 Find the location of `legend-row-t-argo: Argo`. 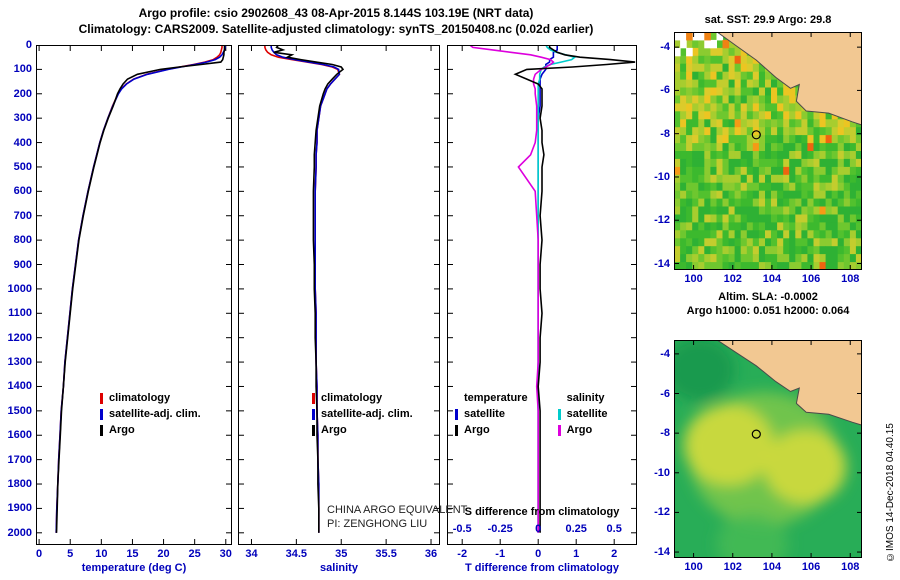

legend-row-t-argo: Argo is located at coordinates (491, 430).